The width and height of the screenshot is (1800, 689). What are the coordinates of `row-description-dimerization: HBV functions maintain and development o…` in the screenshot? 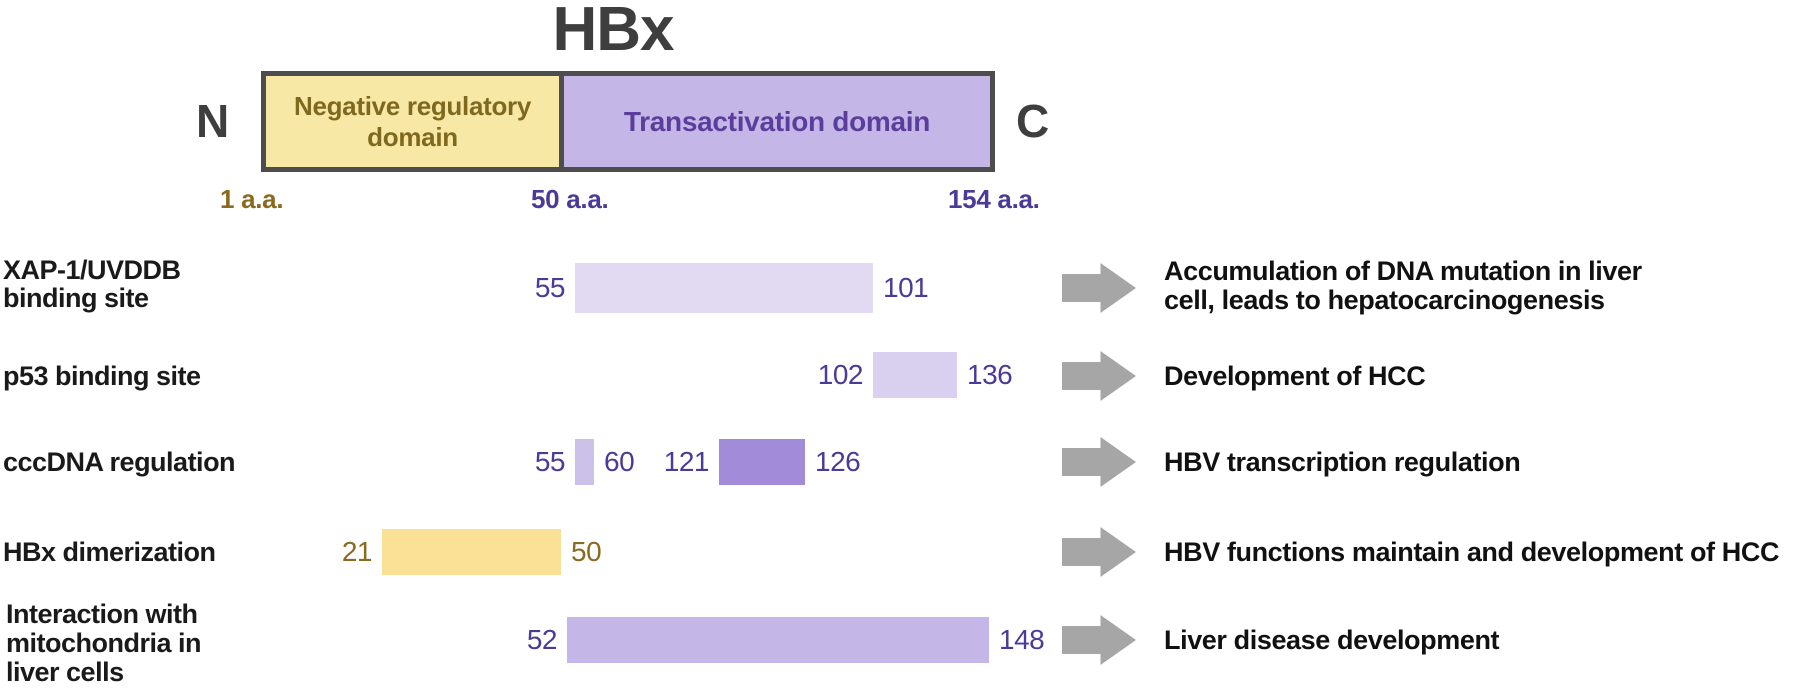 It's located at (1471, 552).